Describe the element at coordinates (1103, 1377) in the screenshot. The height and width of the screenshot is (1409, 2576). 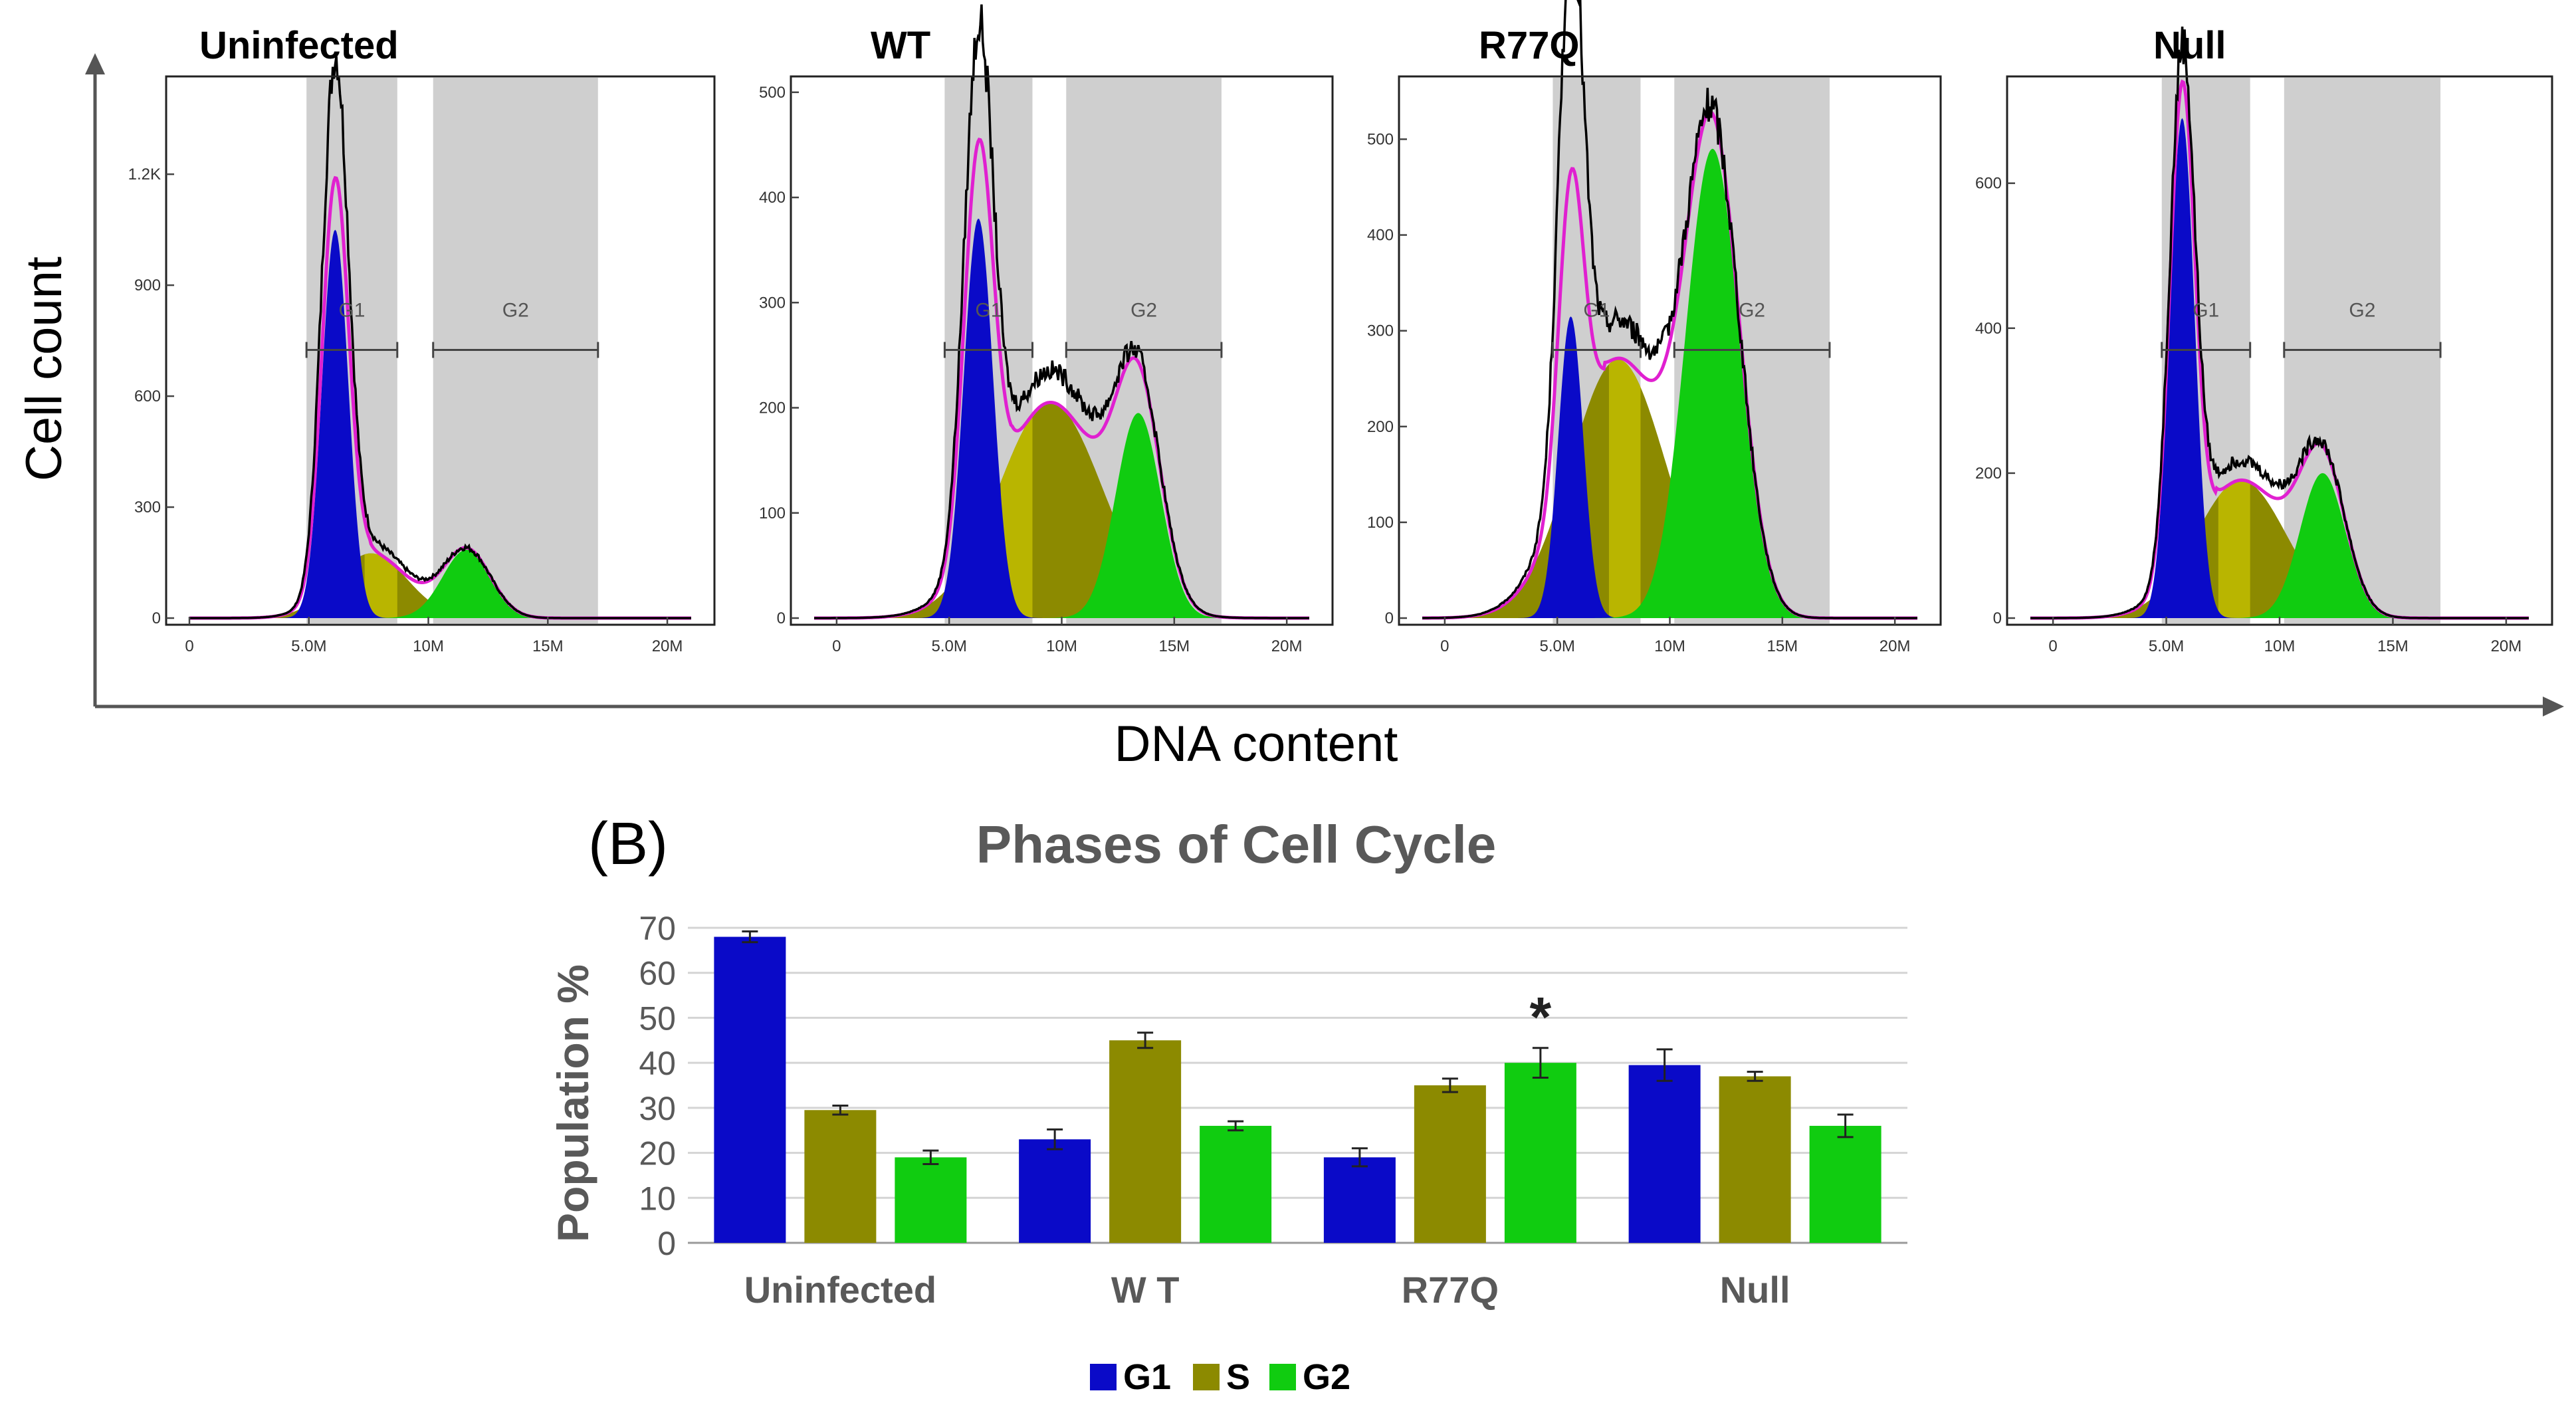
I see `legend-swatch-g1` at that location.